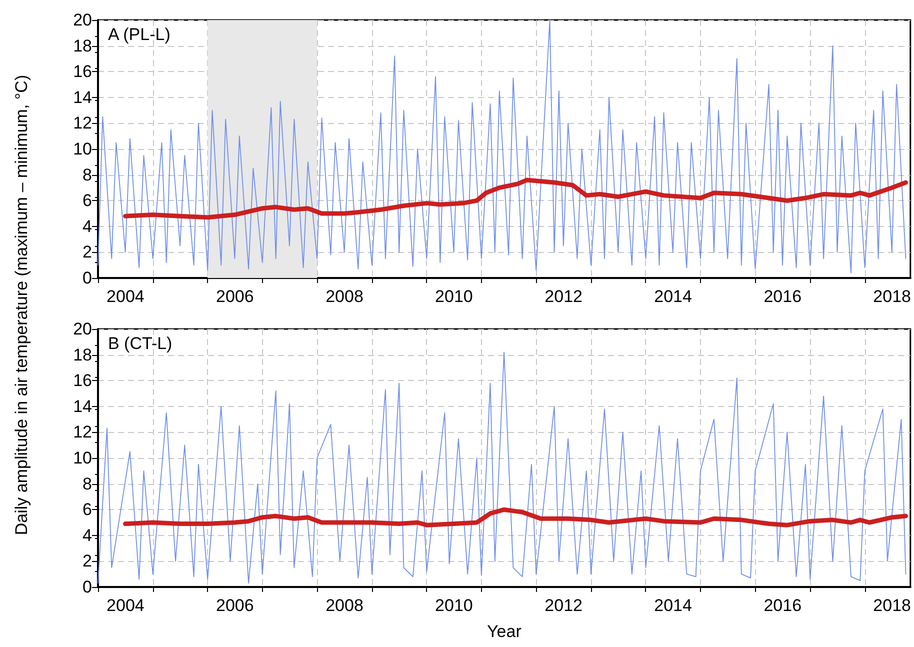  I want to click on annotation: B (CT-L), so click(140, 343).